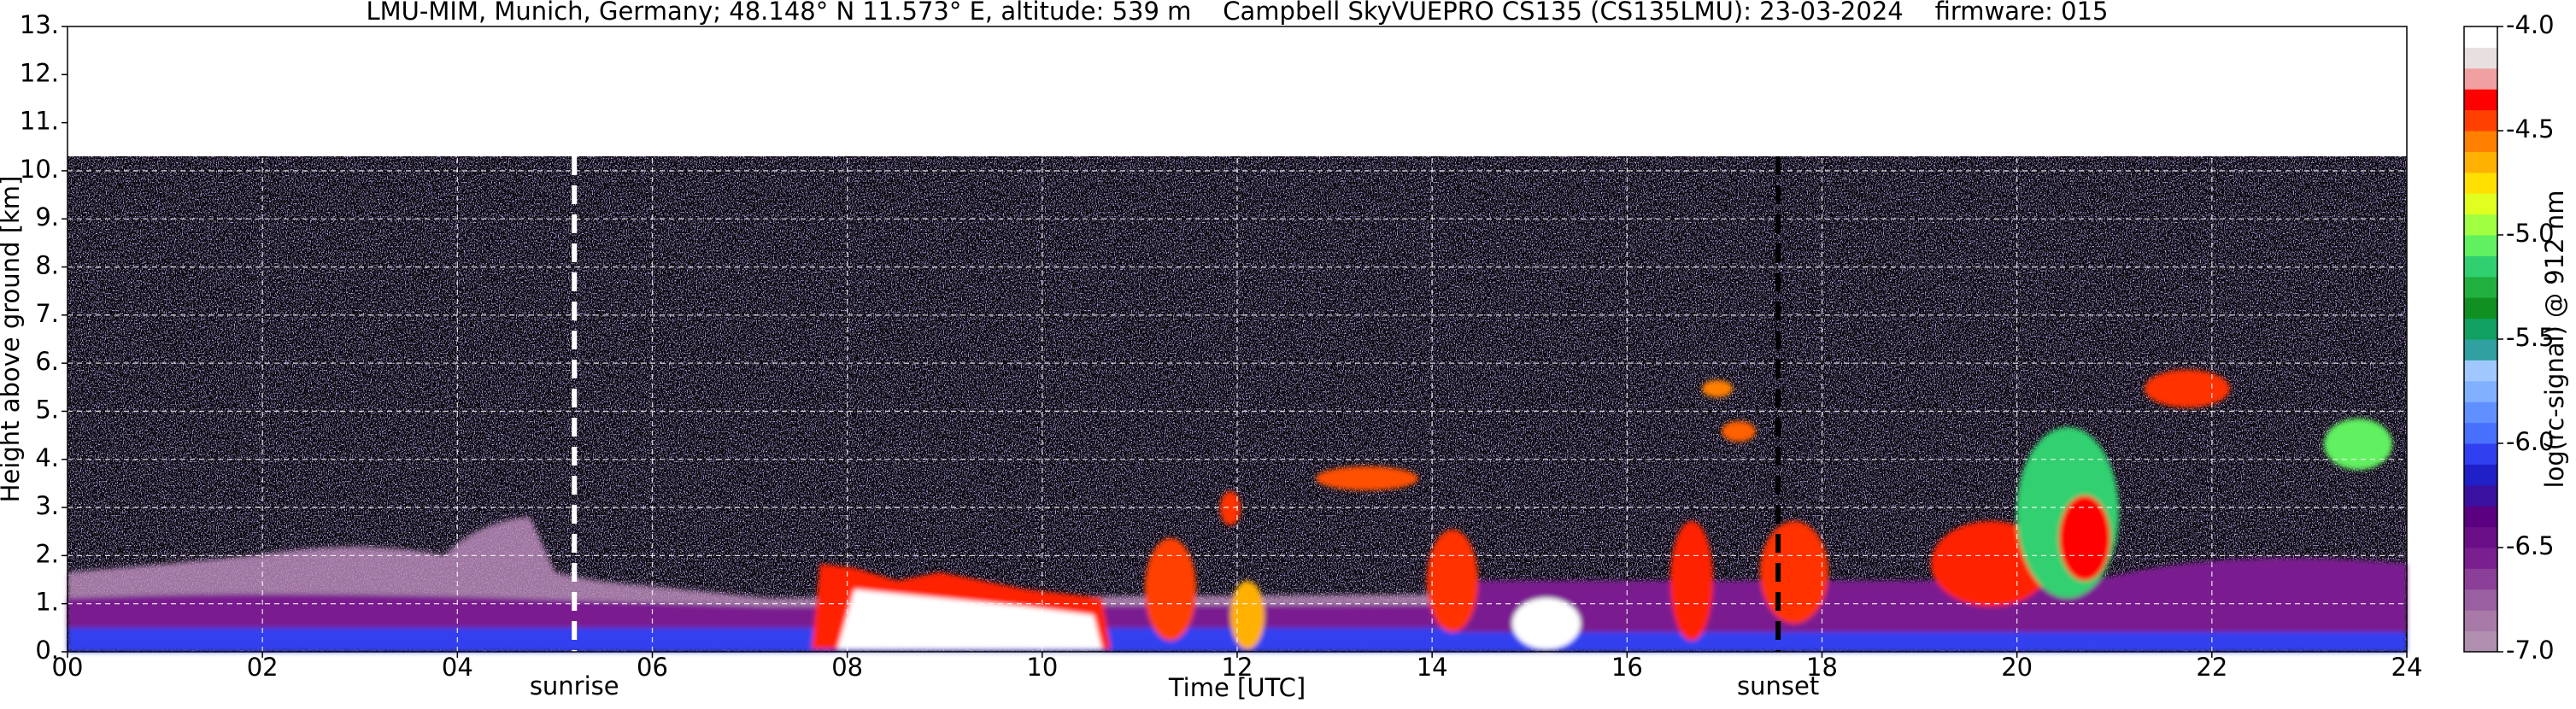  I want to click on x-tick-label: 18, so click(1822, 667).